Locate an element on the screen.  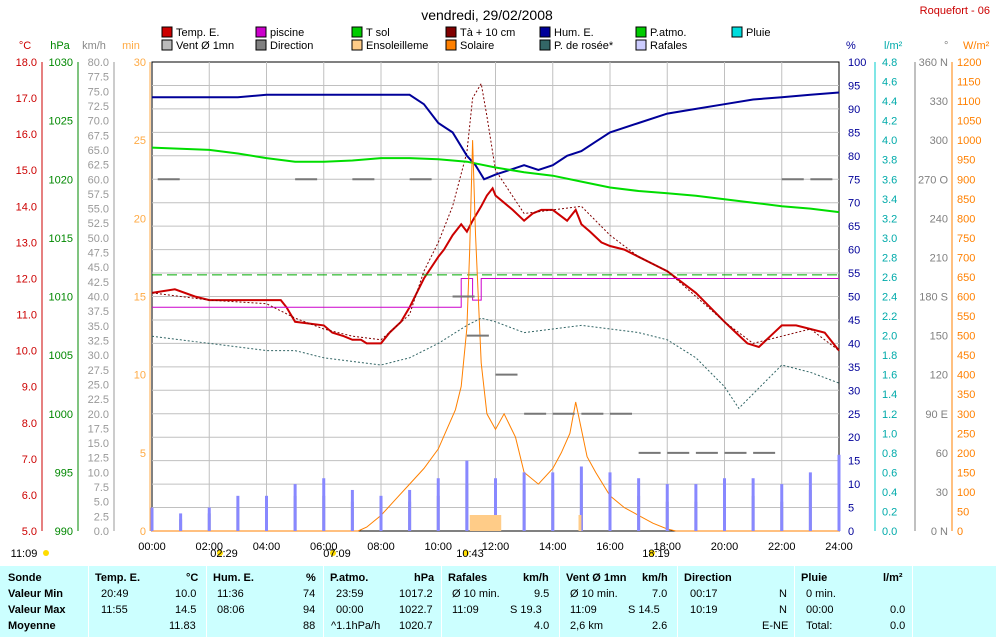
time-tick: 04:00 is located at coordinates (267, 547).